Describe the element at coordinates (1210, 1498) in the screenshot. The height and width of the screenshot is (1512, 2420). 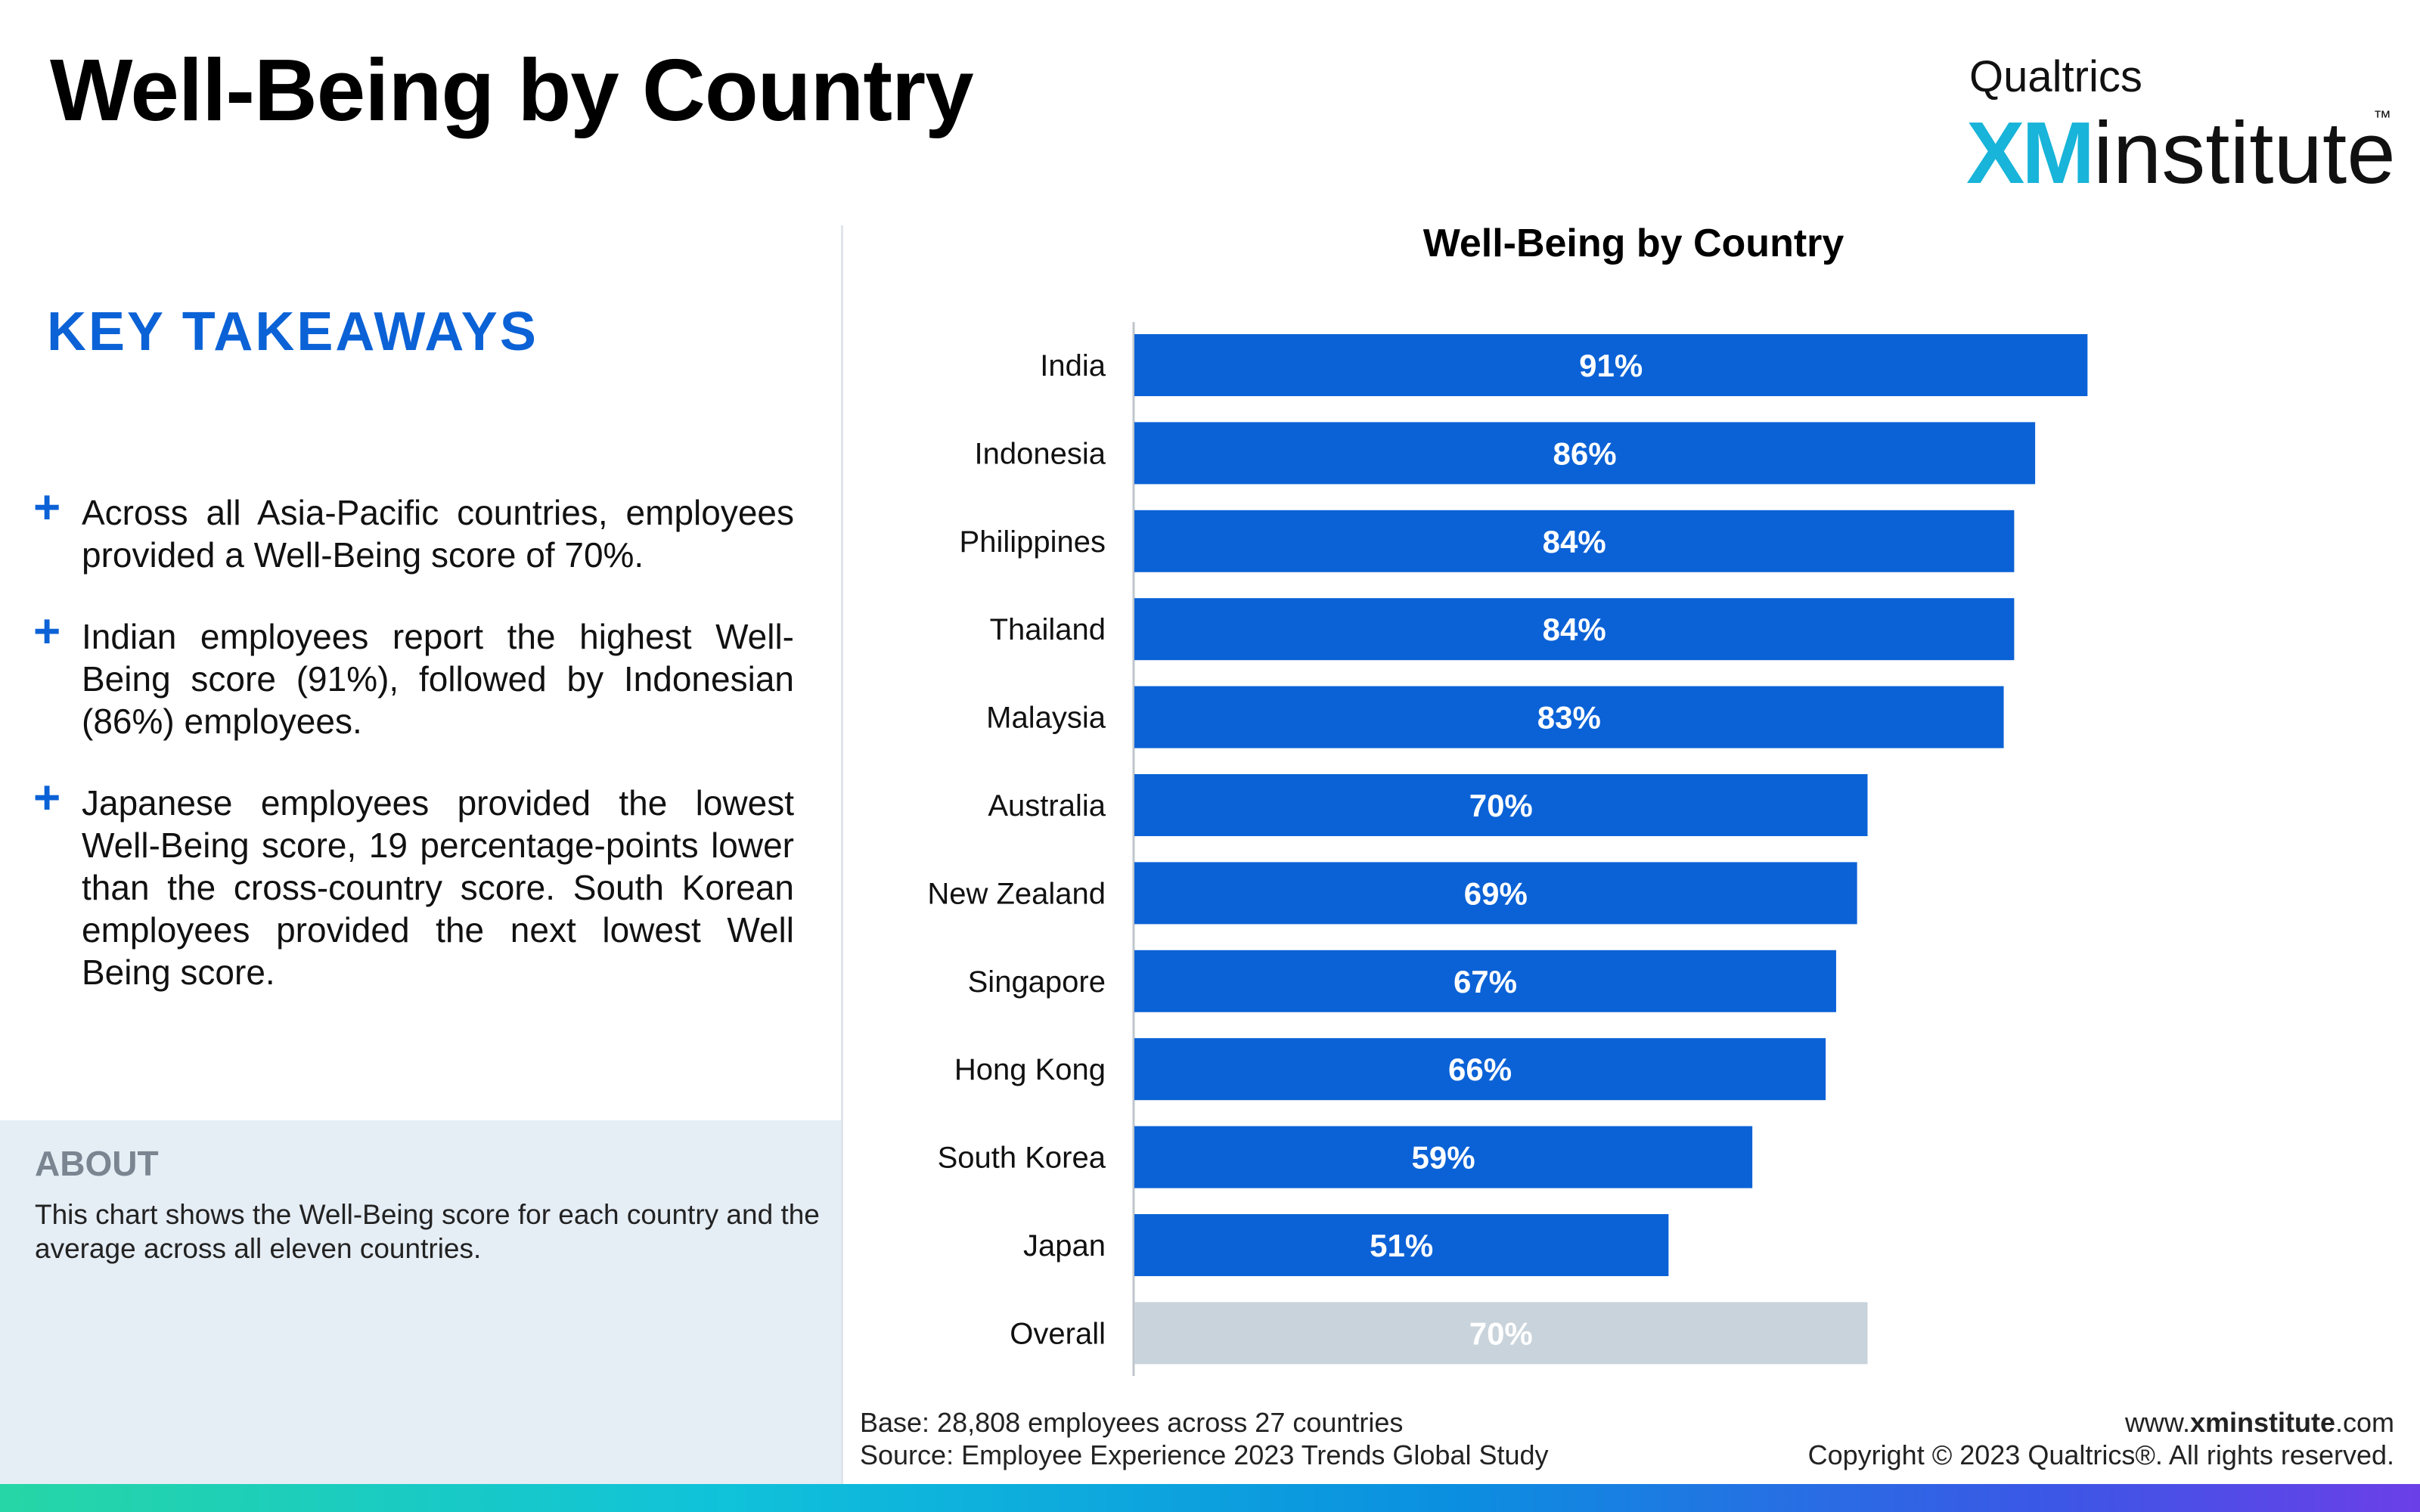
I see `footer-gradient-bar` at that location.